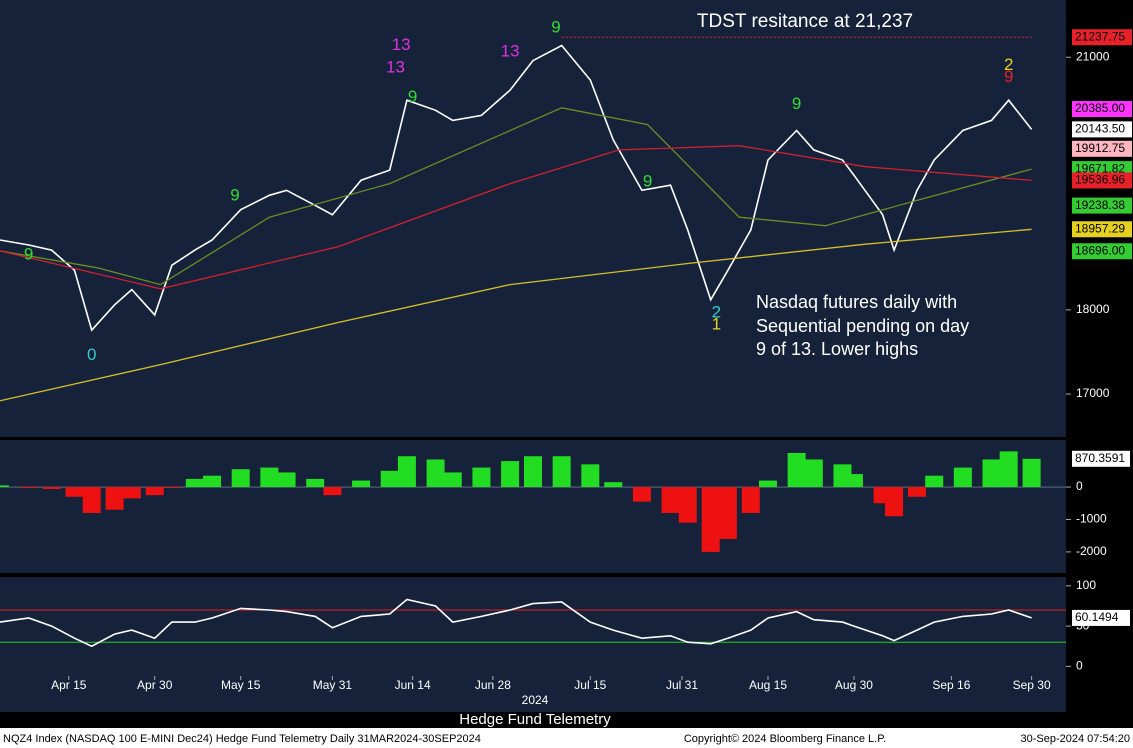 Image resolution: width=1133 pixels, height=748 pixels. I want to click on sequential-count: 13, so click(395, 67).